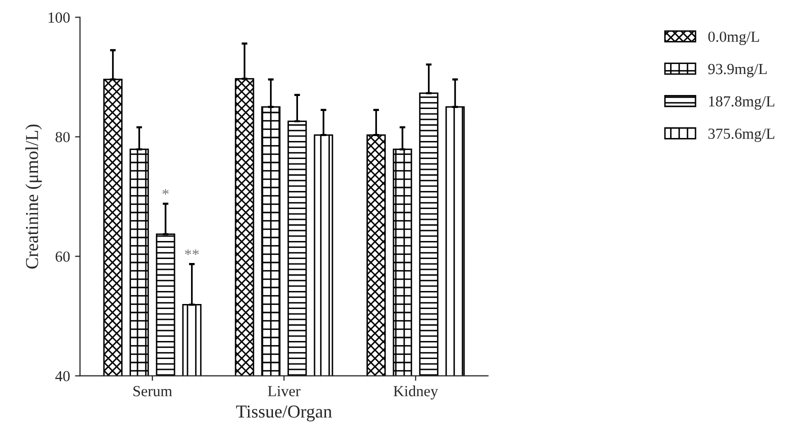 This screenshot has height=432, width=800. I want to click on legend-label: 93.9mg/L, so click(737, 71).